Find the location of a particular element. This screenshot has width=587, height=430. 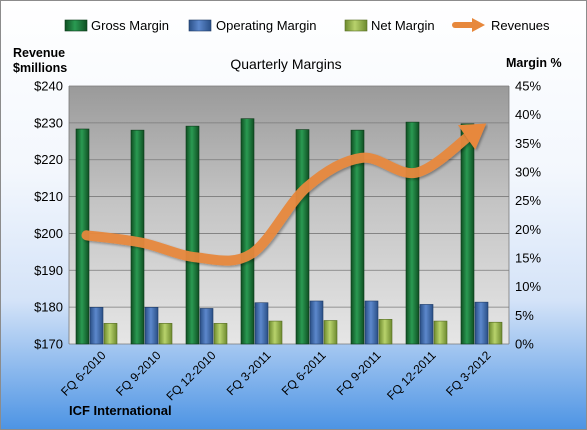

left-tick-label: $220 is located at coordinates (48, 159).